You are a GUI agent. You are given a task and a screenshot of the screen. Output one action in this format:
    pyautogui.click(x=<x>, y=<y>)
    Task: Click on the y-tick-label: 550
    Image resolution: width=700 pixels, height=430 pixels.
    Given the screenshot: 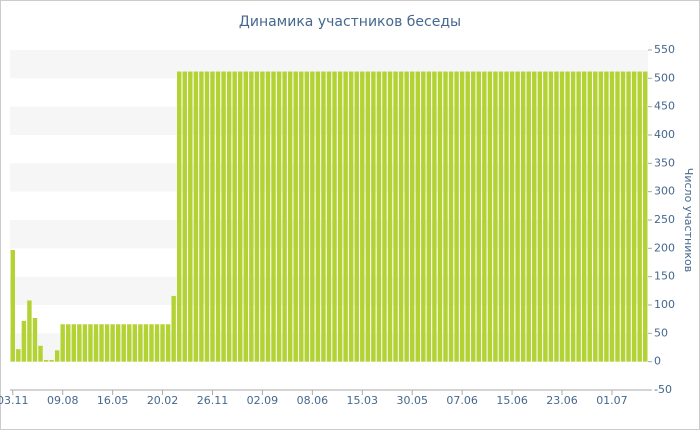 What is the action you would take?
    pyautogui.click(x=664, y=49)
    